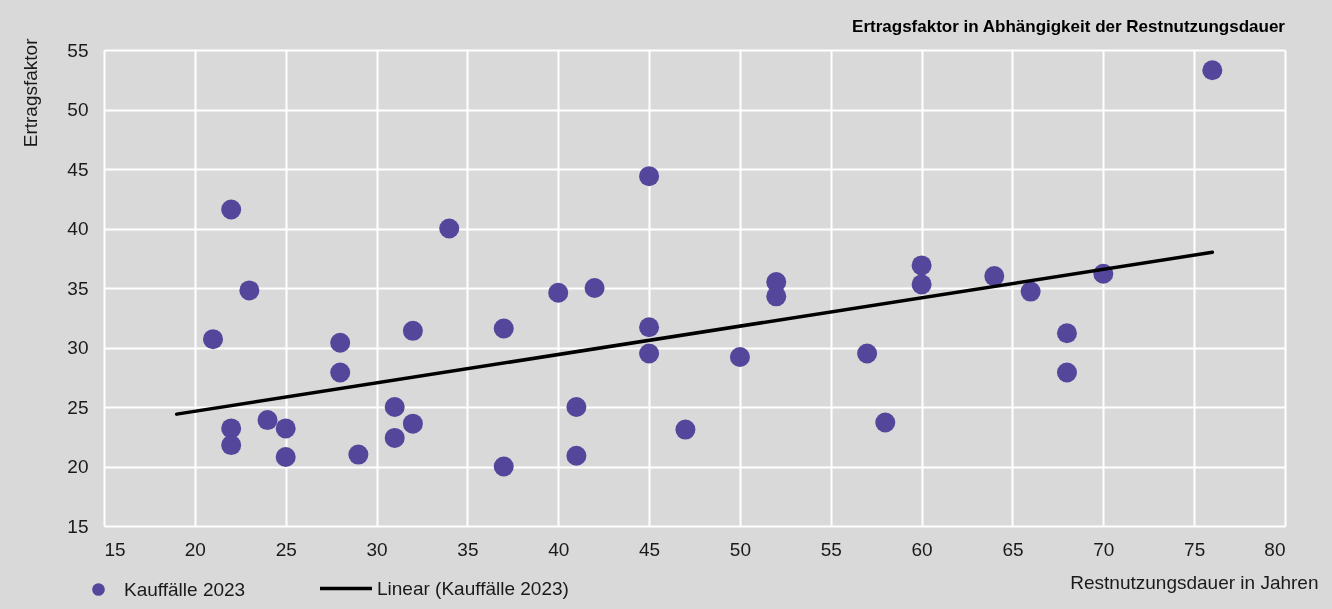 The width and height of the screenshot is (1332, 609). Describe the element at coordinates (473, 588) in the screenshot. I see `legend-label: Linear (Kauffälle 2023)` at that location.